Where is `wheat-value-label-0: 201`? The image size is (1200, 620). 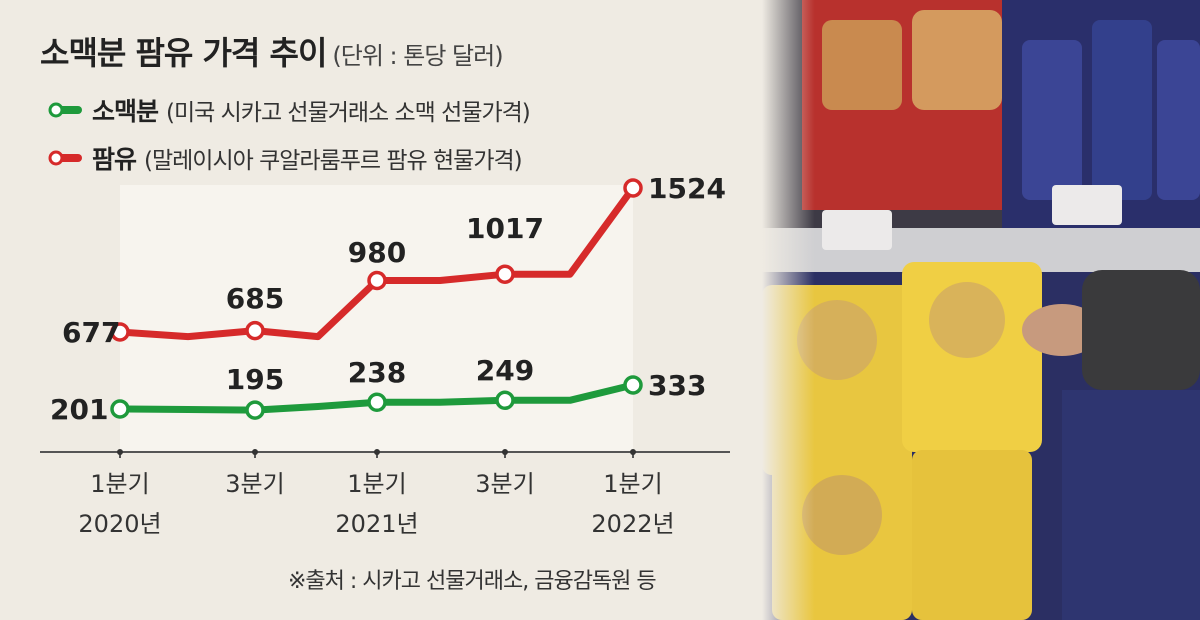
wheat-value-label-0: 201 is located at coordinates (79, 409).